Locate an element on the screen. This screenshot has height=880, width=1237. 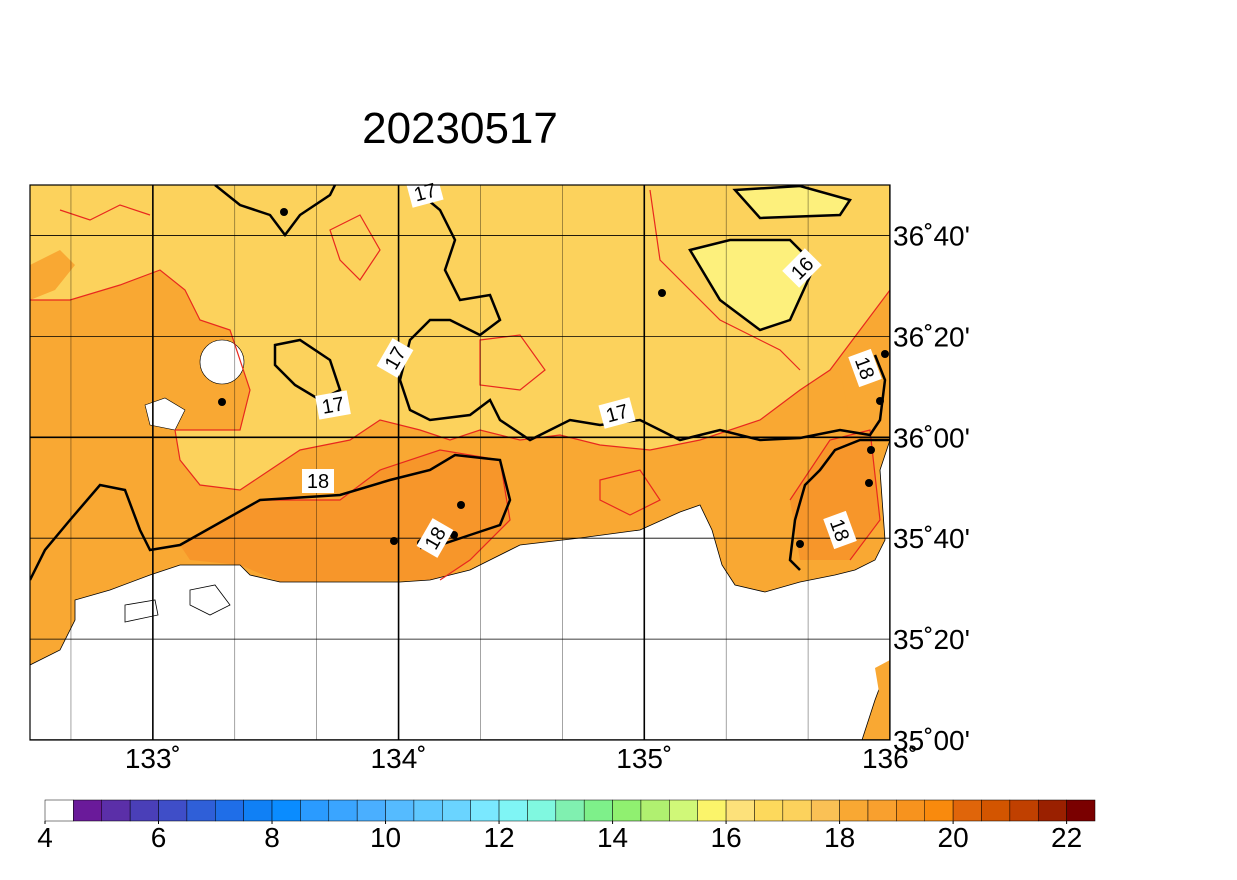
colorbar-tick-label: 18 is located at coordinates (839, 837).